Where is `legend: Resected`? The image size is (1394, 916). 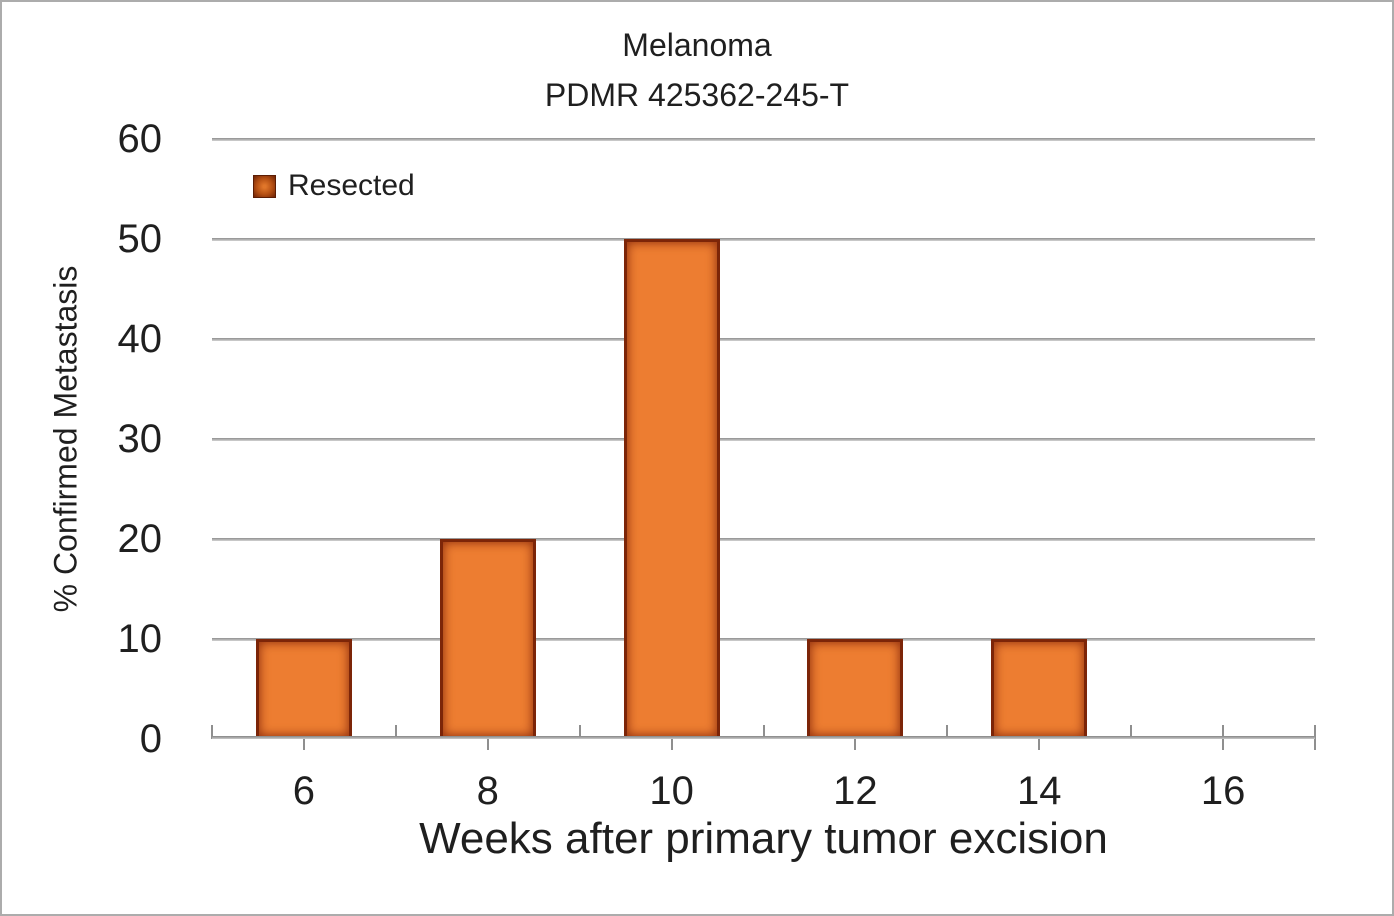 legend: Resected is located at coordinates (334, 186).